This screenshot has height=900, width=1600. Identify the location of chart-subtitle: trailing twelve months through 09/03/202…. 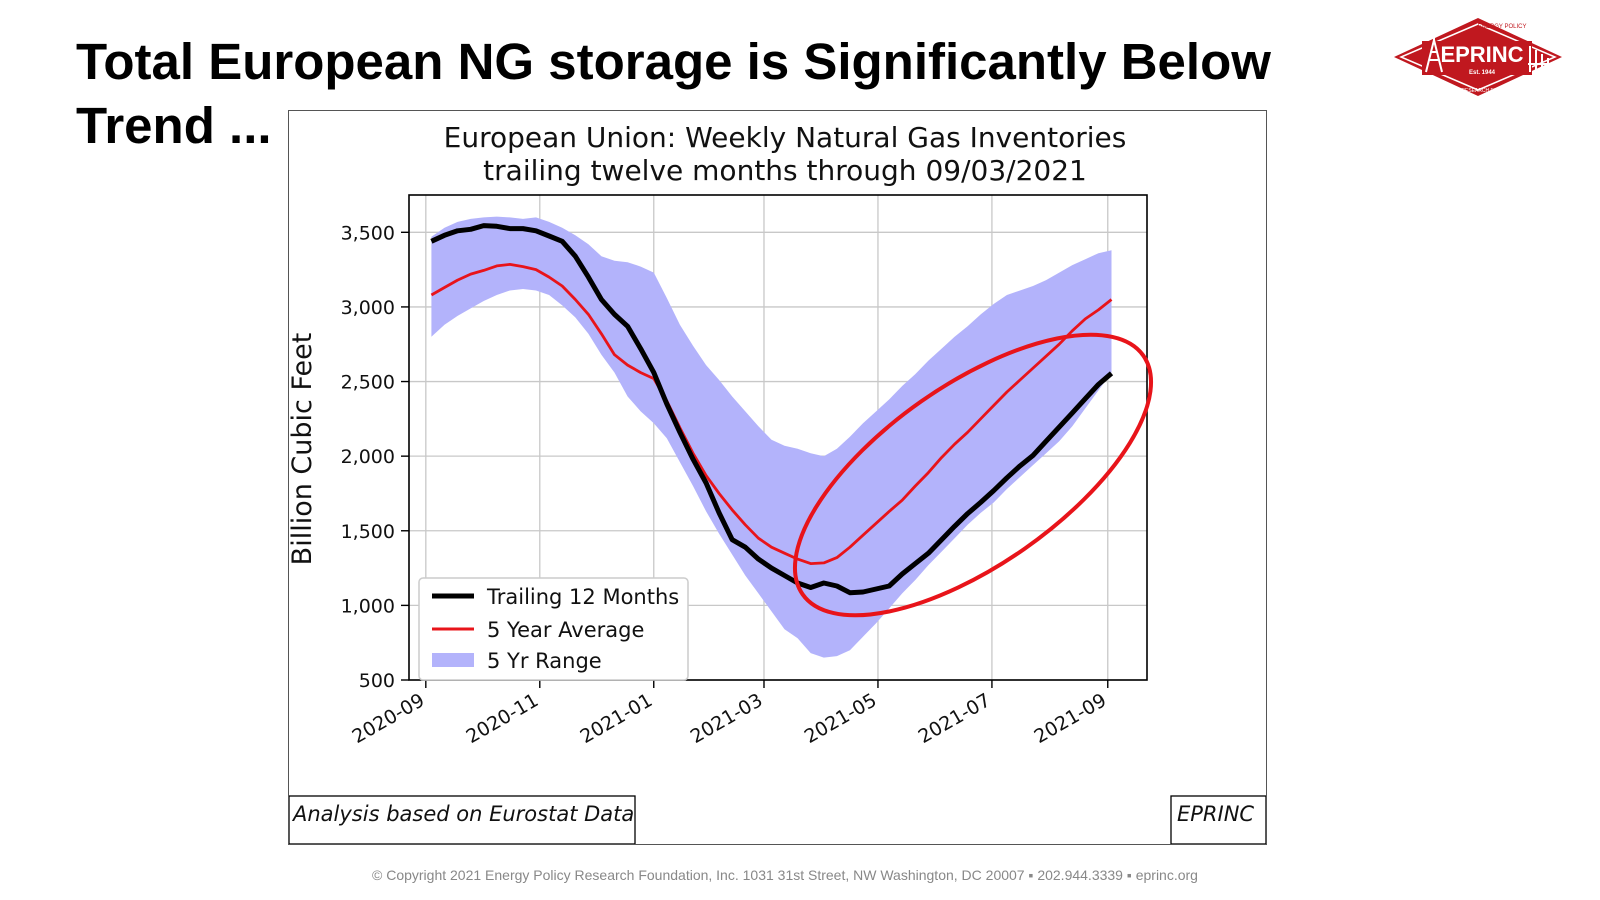
(785, 170).